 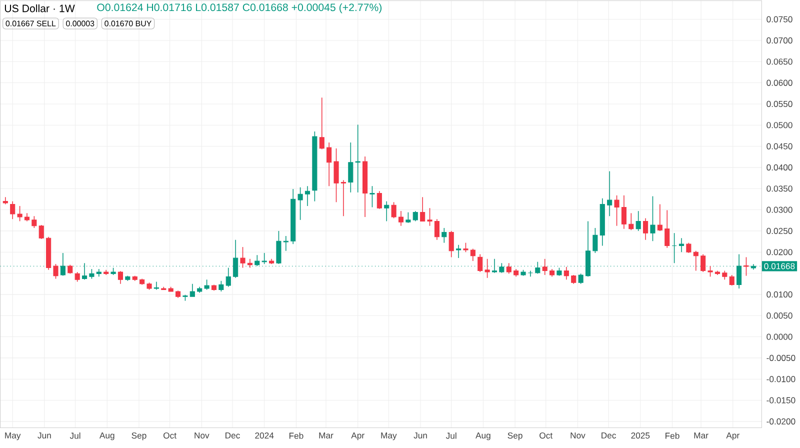 What do you see at coordinates (779, 295) in the screenshot?
I see `y-tick-label: 0.0100` at bounding box center [779, 295].